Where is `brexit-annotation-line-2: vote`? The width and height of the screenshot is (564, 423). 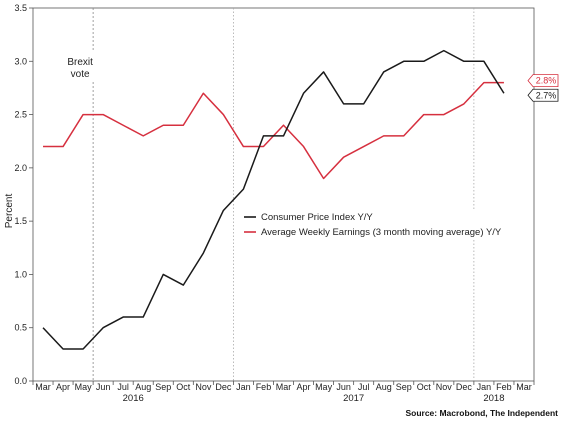 brexit-annotation-line-2: vote is located at coordinates (80, 74).